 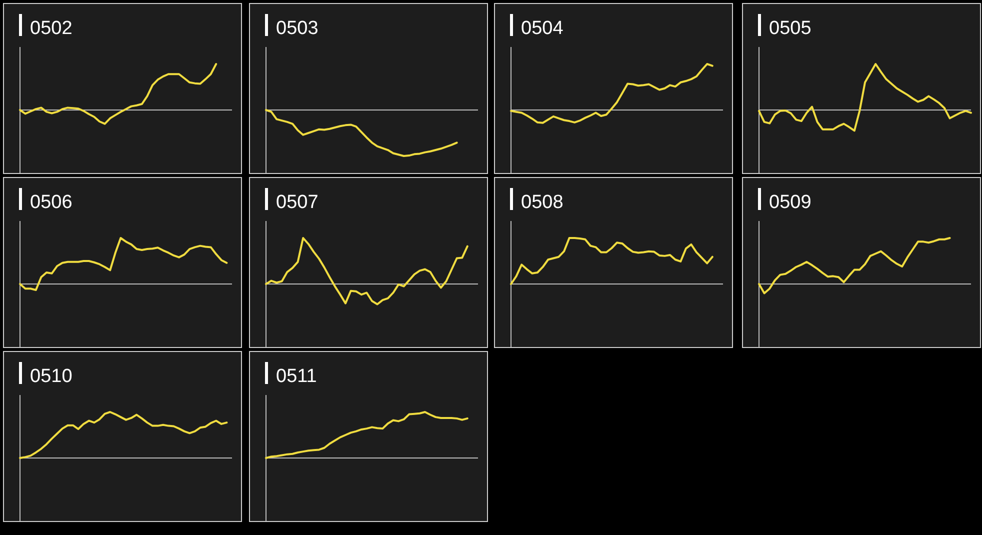 I want to click on chart-title: 0508, so click(x=542, y=202).